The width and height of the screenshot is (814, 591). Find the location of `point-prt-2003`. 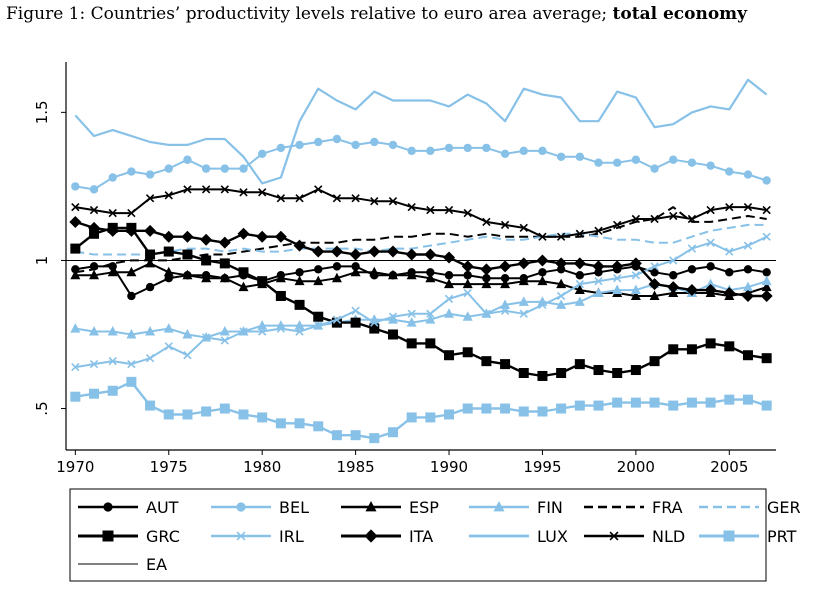

point-prt-2003 is located at coordinates (691, 402).